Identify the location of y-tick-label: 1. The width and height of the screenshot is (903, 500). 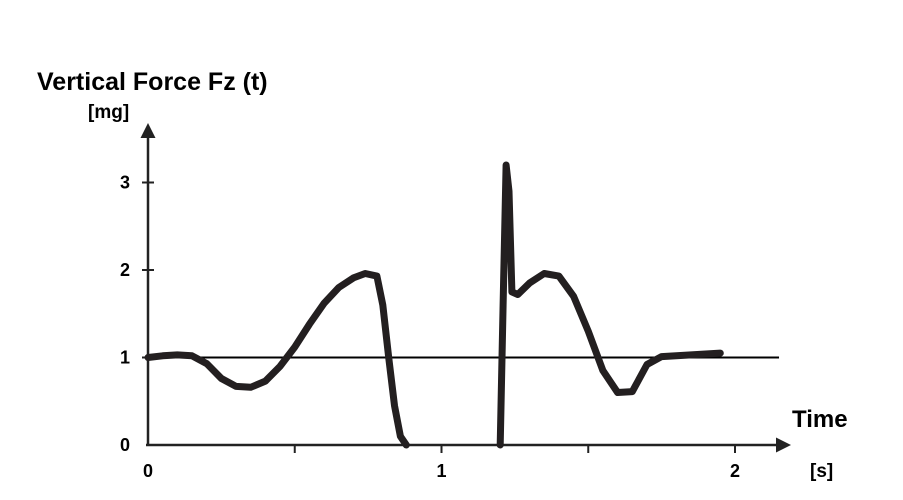
(125, 358).